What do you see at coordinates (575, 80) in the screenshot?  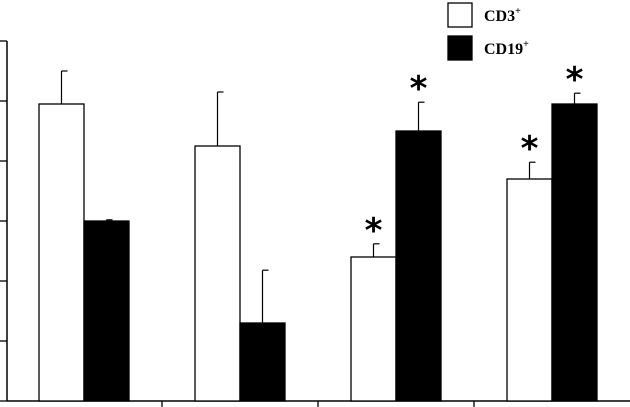 I see `significance-marker-cd19-4: *` at bounding box center [575, 80].